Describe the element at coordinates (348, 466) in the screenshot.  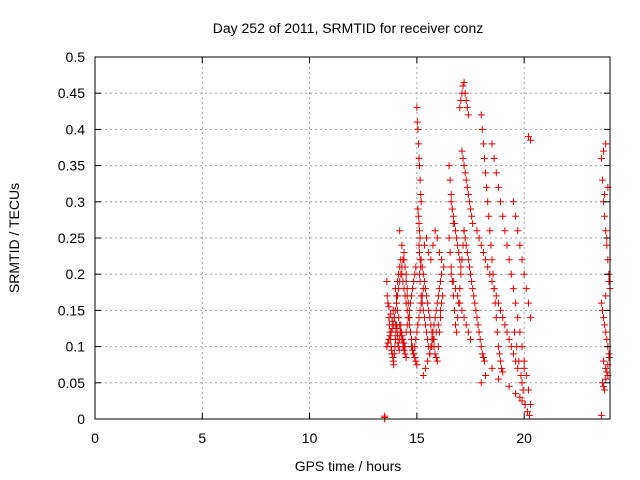
I see `x-axis-label: GPS time / hours` at that location.